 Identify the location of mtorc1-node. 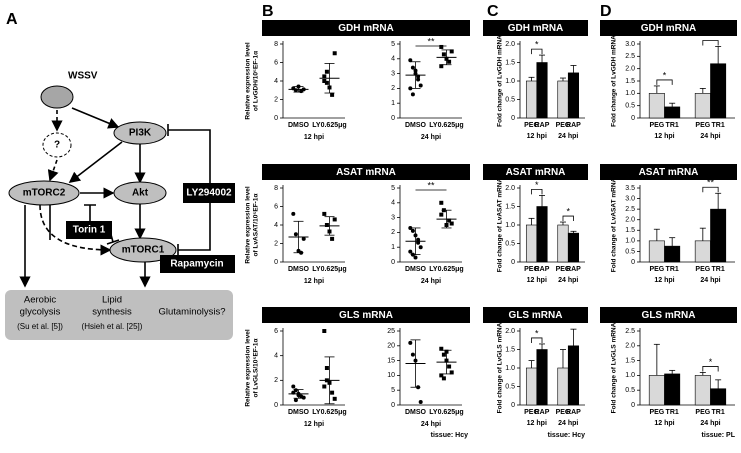
(143, 250).